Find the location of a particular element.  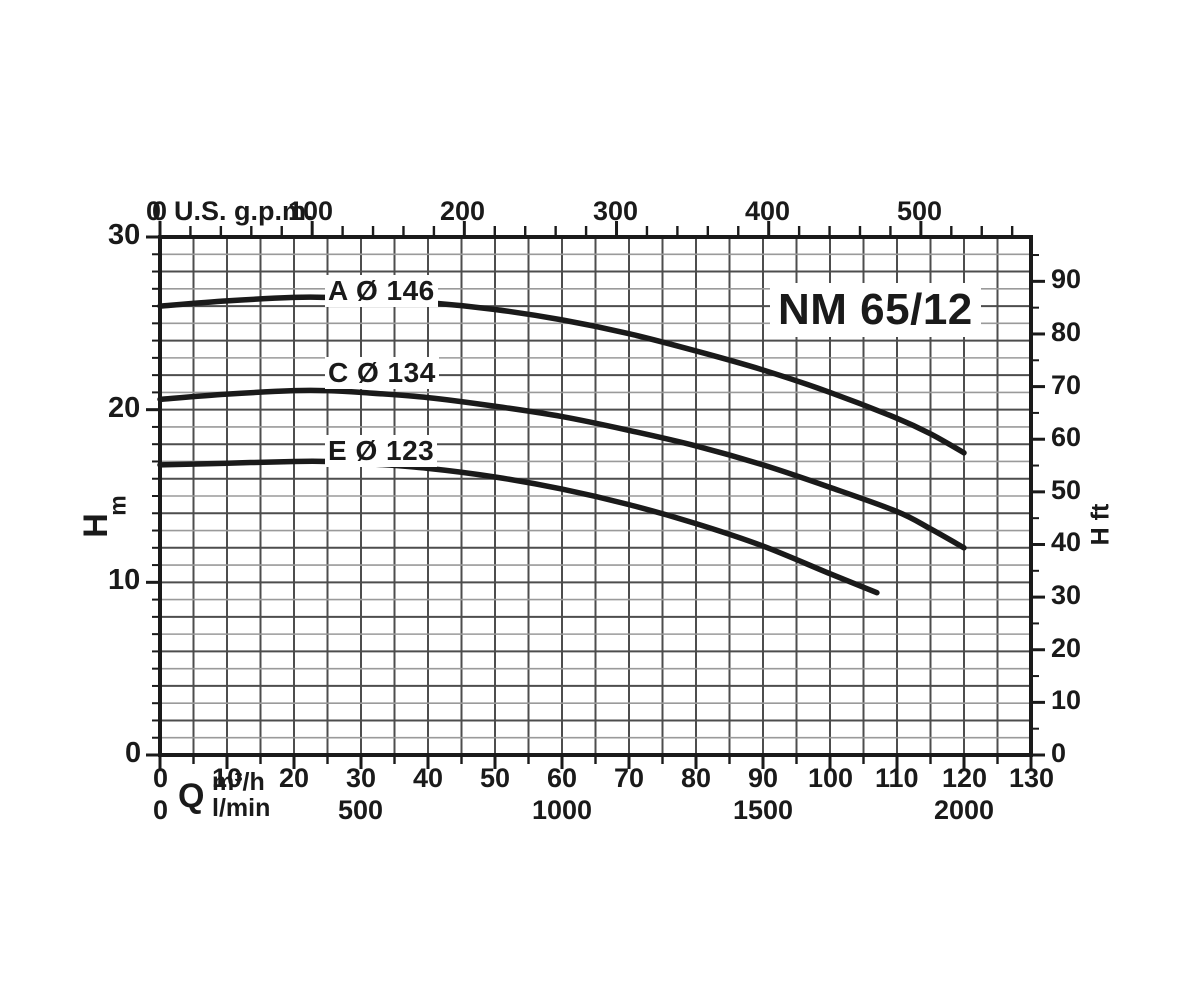

bottom-tick-40: 40 is located at coordinates (428, 778).